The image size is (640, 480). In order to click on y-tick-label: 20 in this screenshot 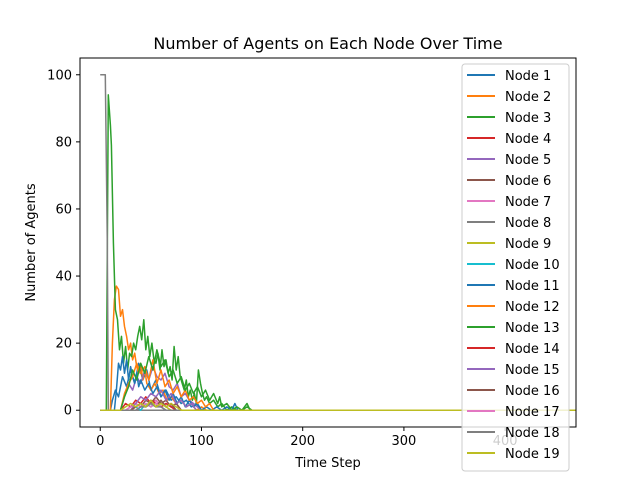, I will do `click(63, 344)`.